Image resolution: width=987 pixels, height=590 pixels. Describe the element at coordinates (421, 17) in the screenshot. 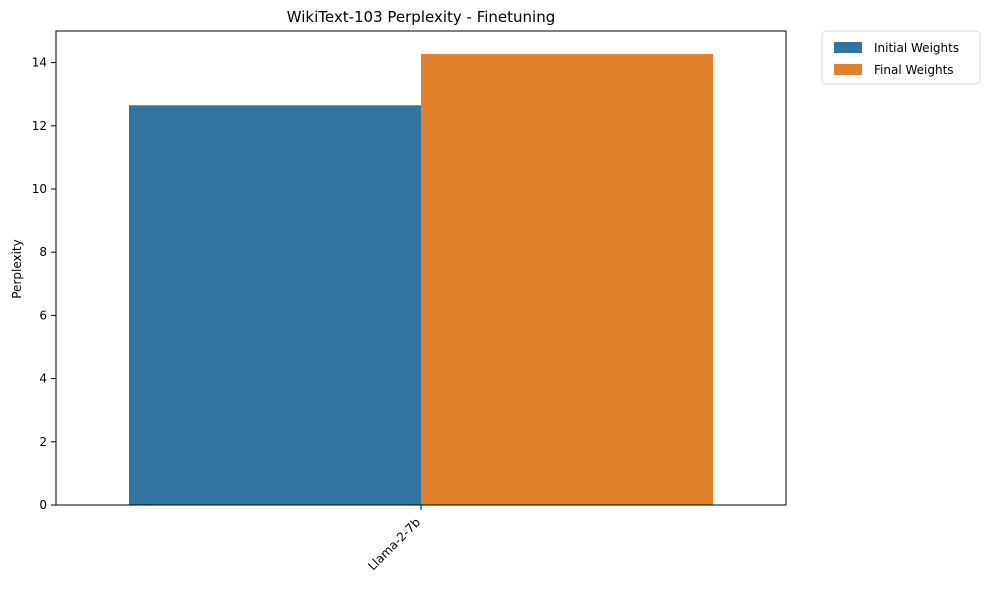

I see `chart-title: WikiText-103 Perplexity - Finetuning` at that location.